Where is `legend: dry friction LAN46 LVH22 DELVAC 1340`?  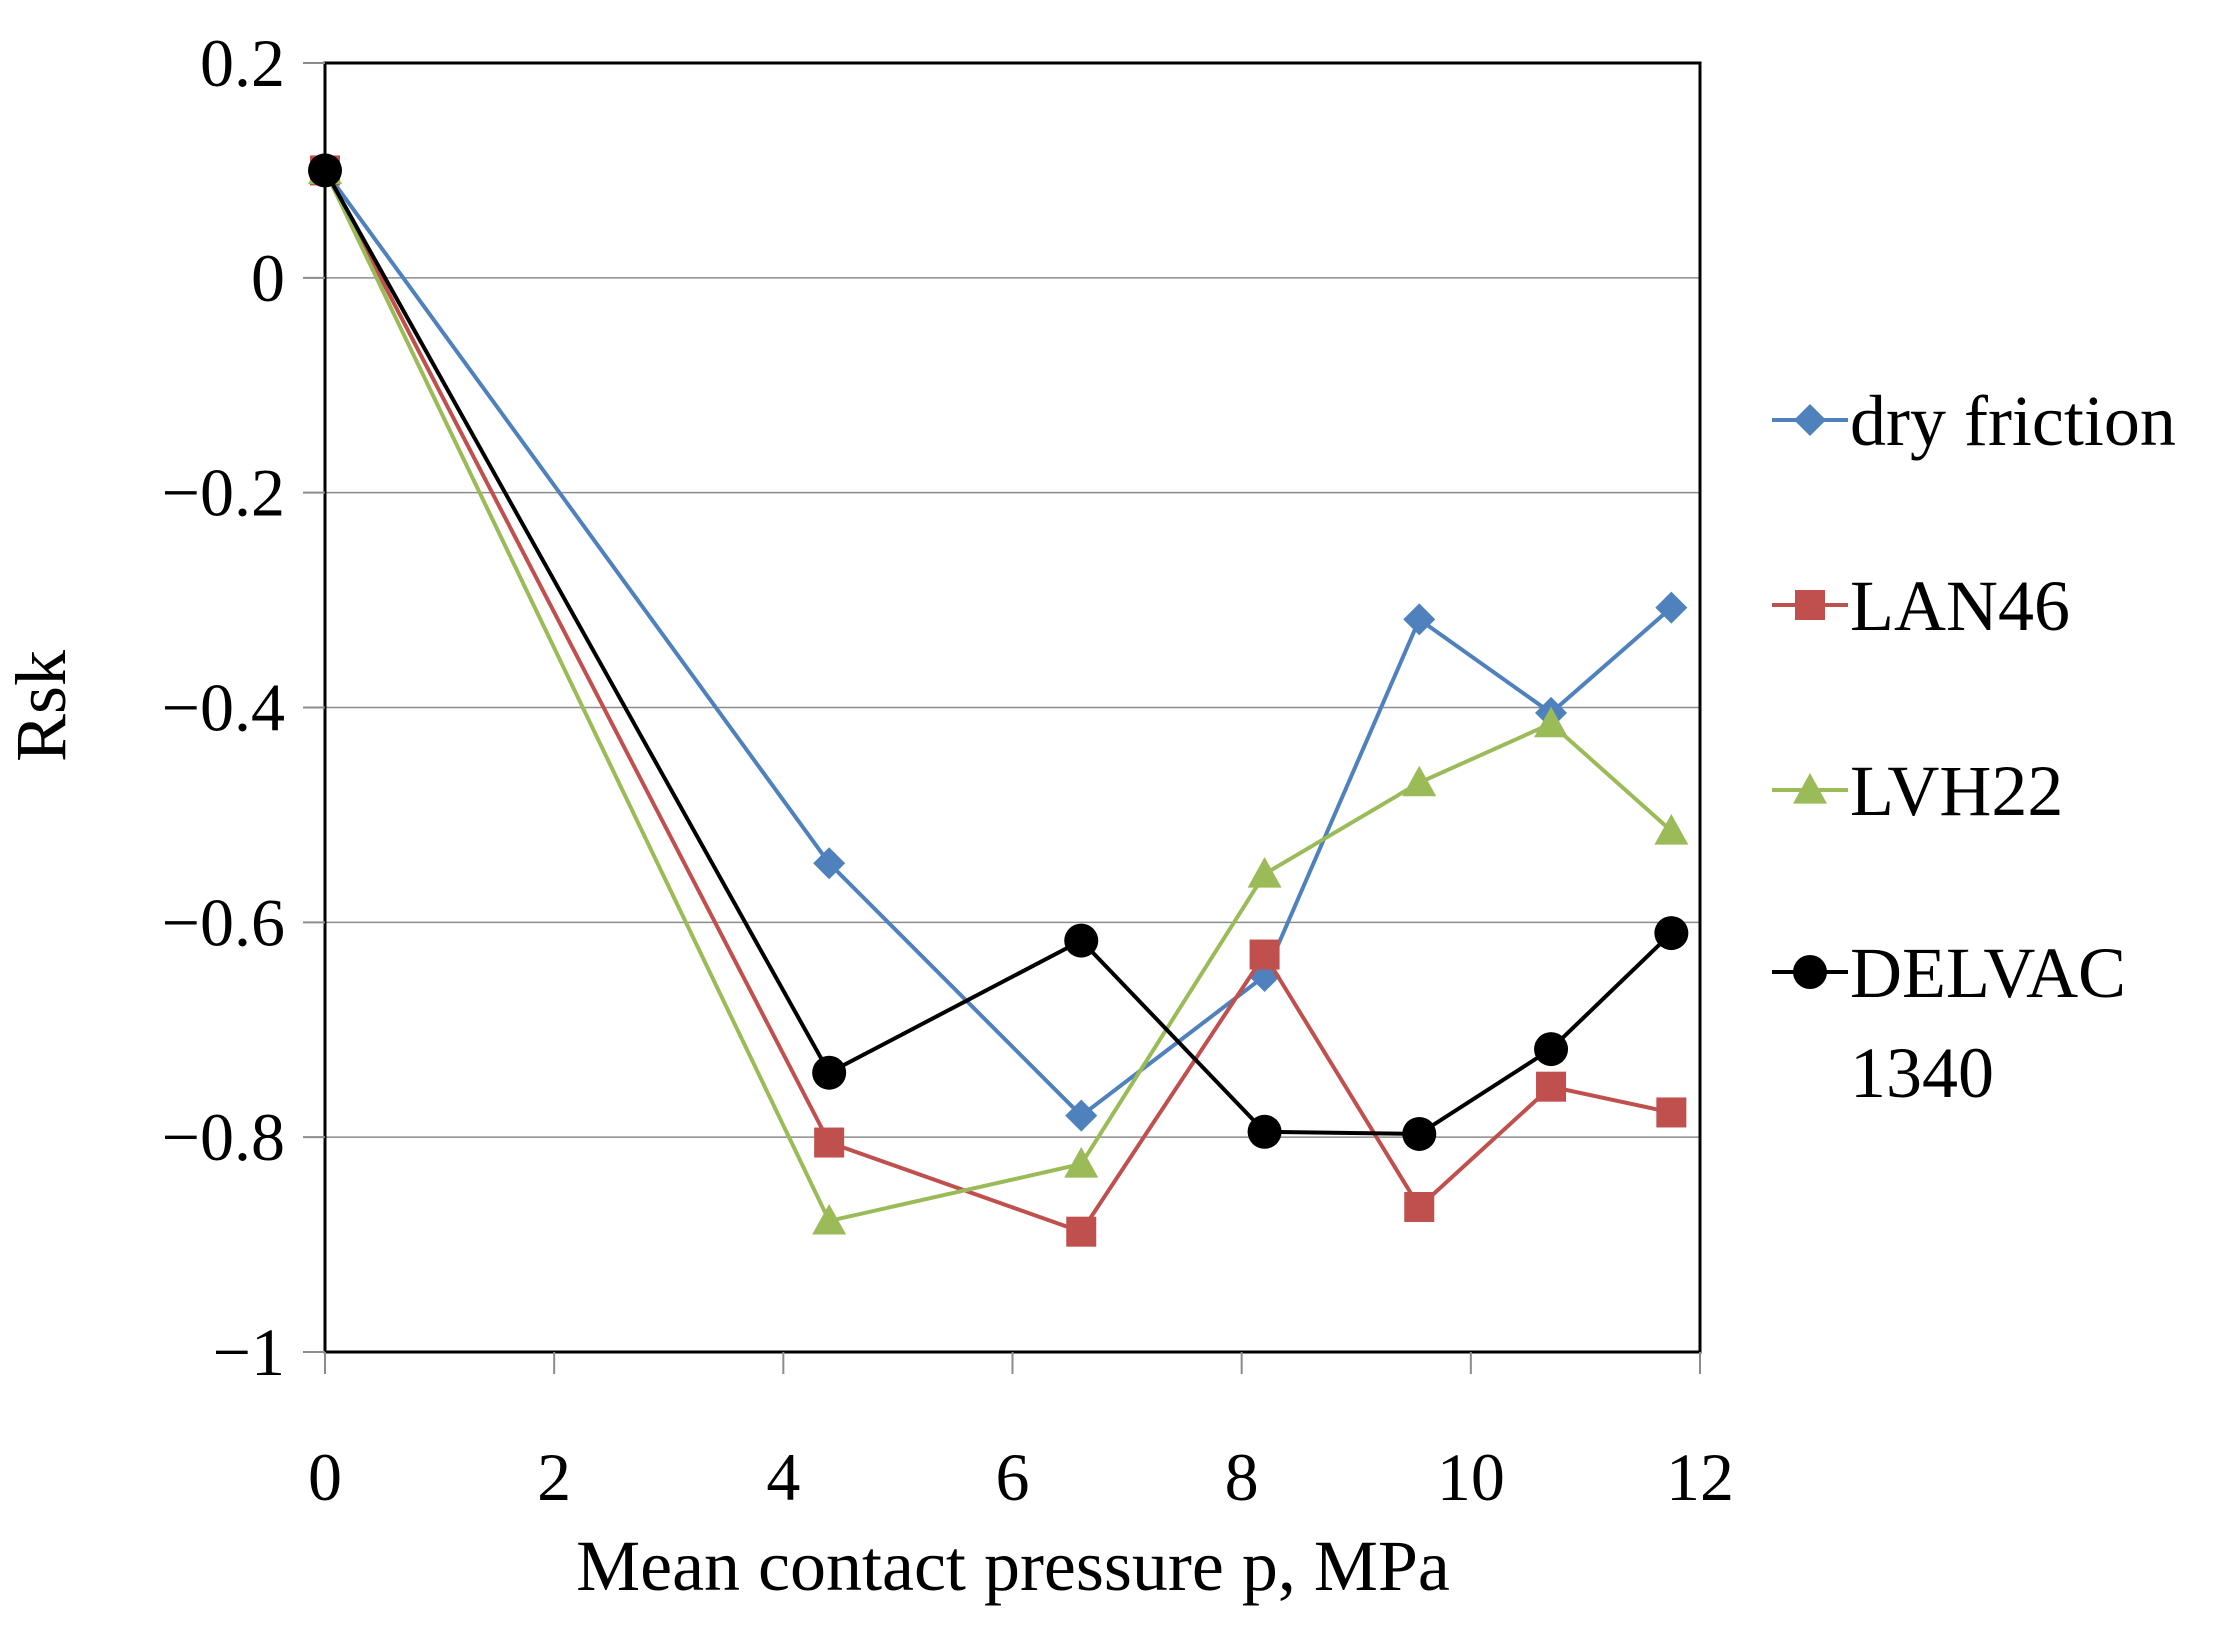
legend: dry friction LAN46 LVH22 DELVAC 1340 is located at coordinates (1974, 747).